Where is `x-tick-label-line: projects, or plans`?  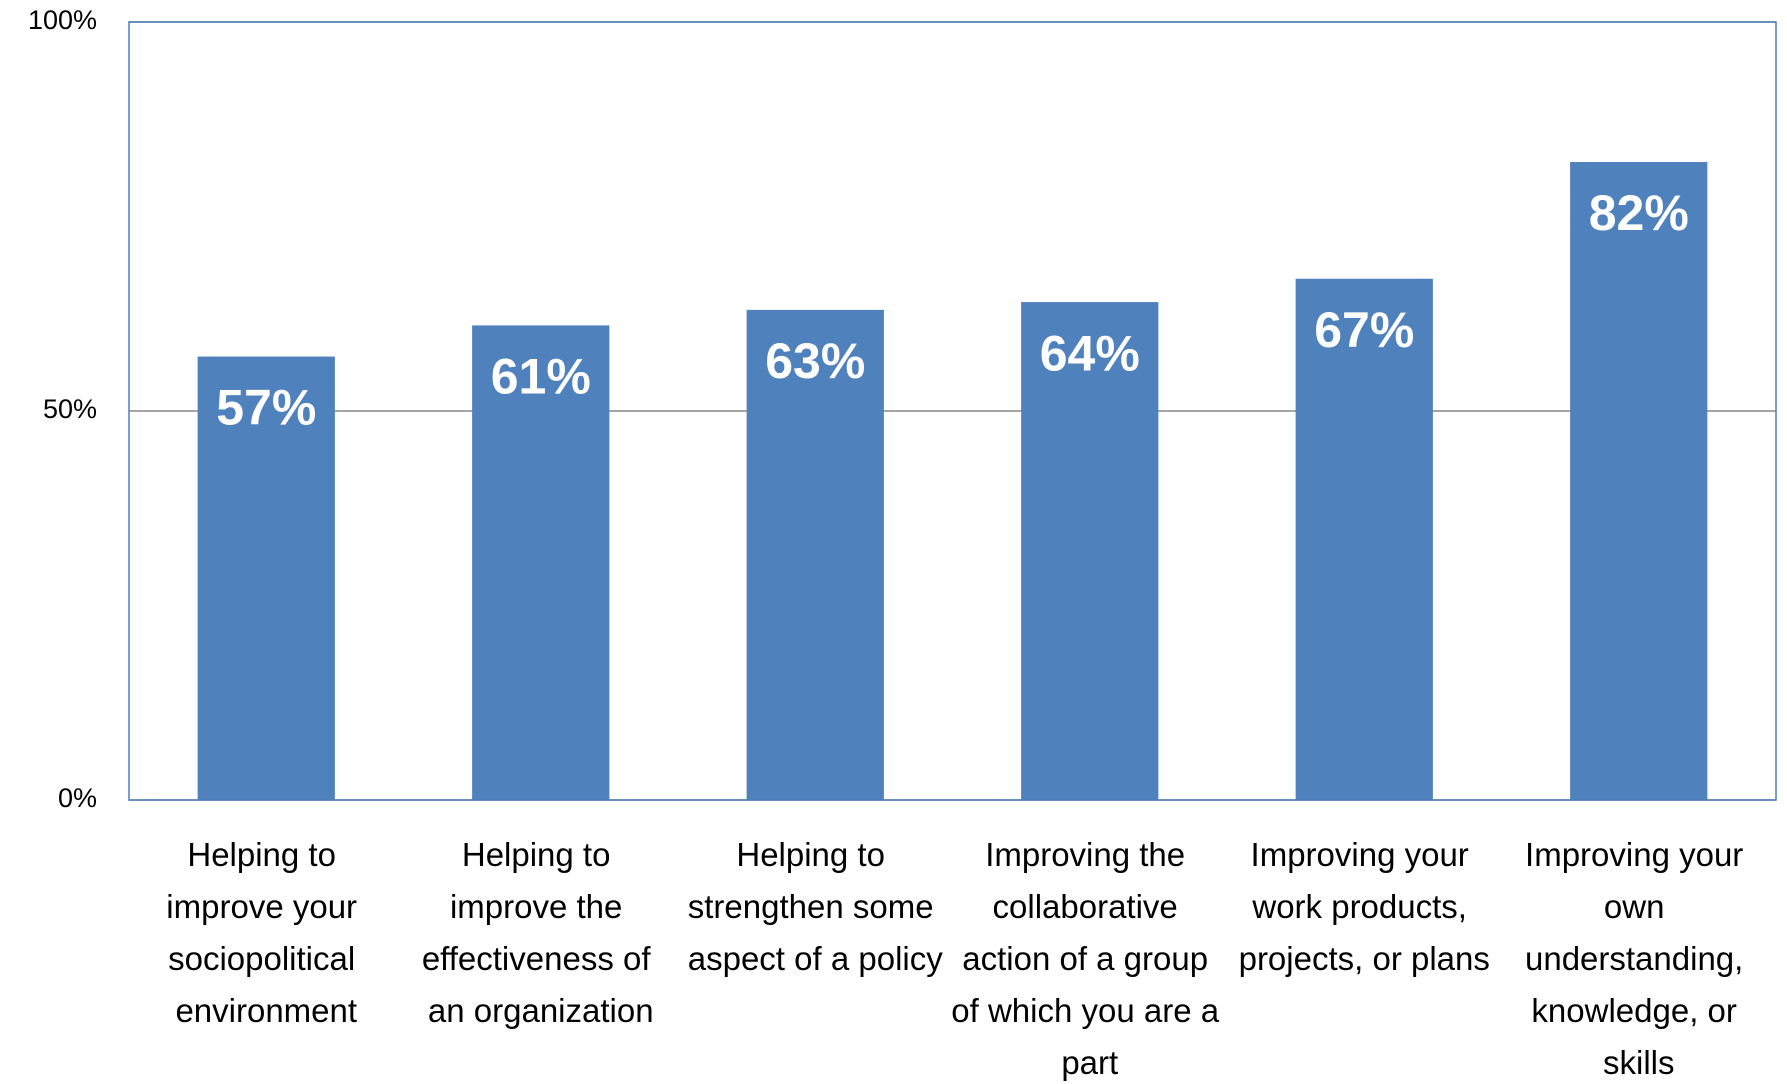
x-tick-label-line: projects, or plans is located at coordinates (1364, 958).